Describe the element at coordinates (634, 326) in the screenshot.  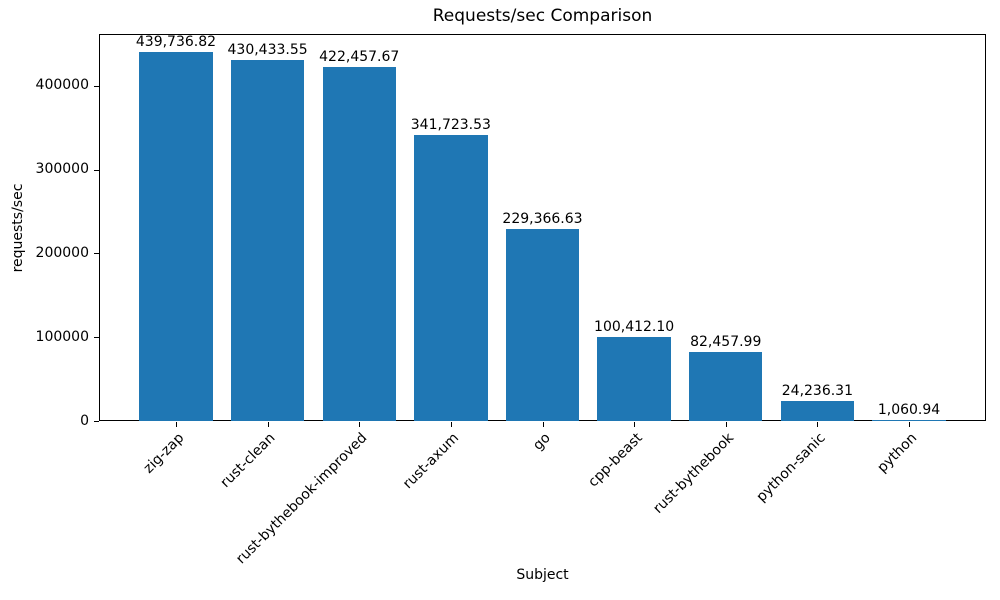
I see `bar-value-label: 100,412.10` at that location.